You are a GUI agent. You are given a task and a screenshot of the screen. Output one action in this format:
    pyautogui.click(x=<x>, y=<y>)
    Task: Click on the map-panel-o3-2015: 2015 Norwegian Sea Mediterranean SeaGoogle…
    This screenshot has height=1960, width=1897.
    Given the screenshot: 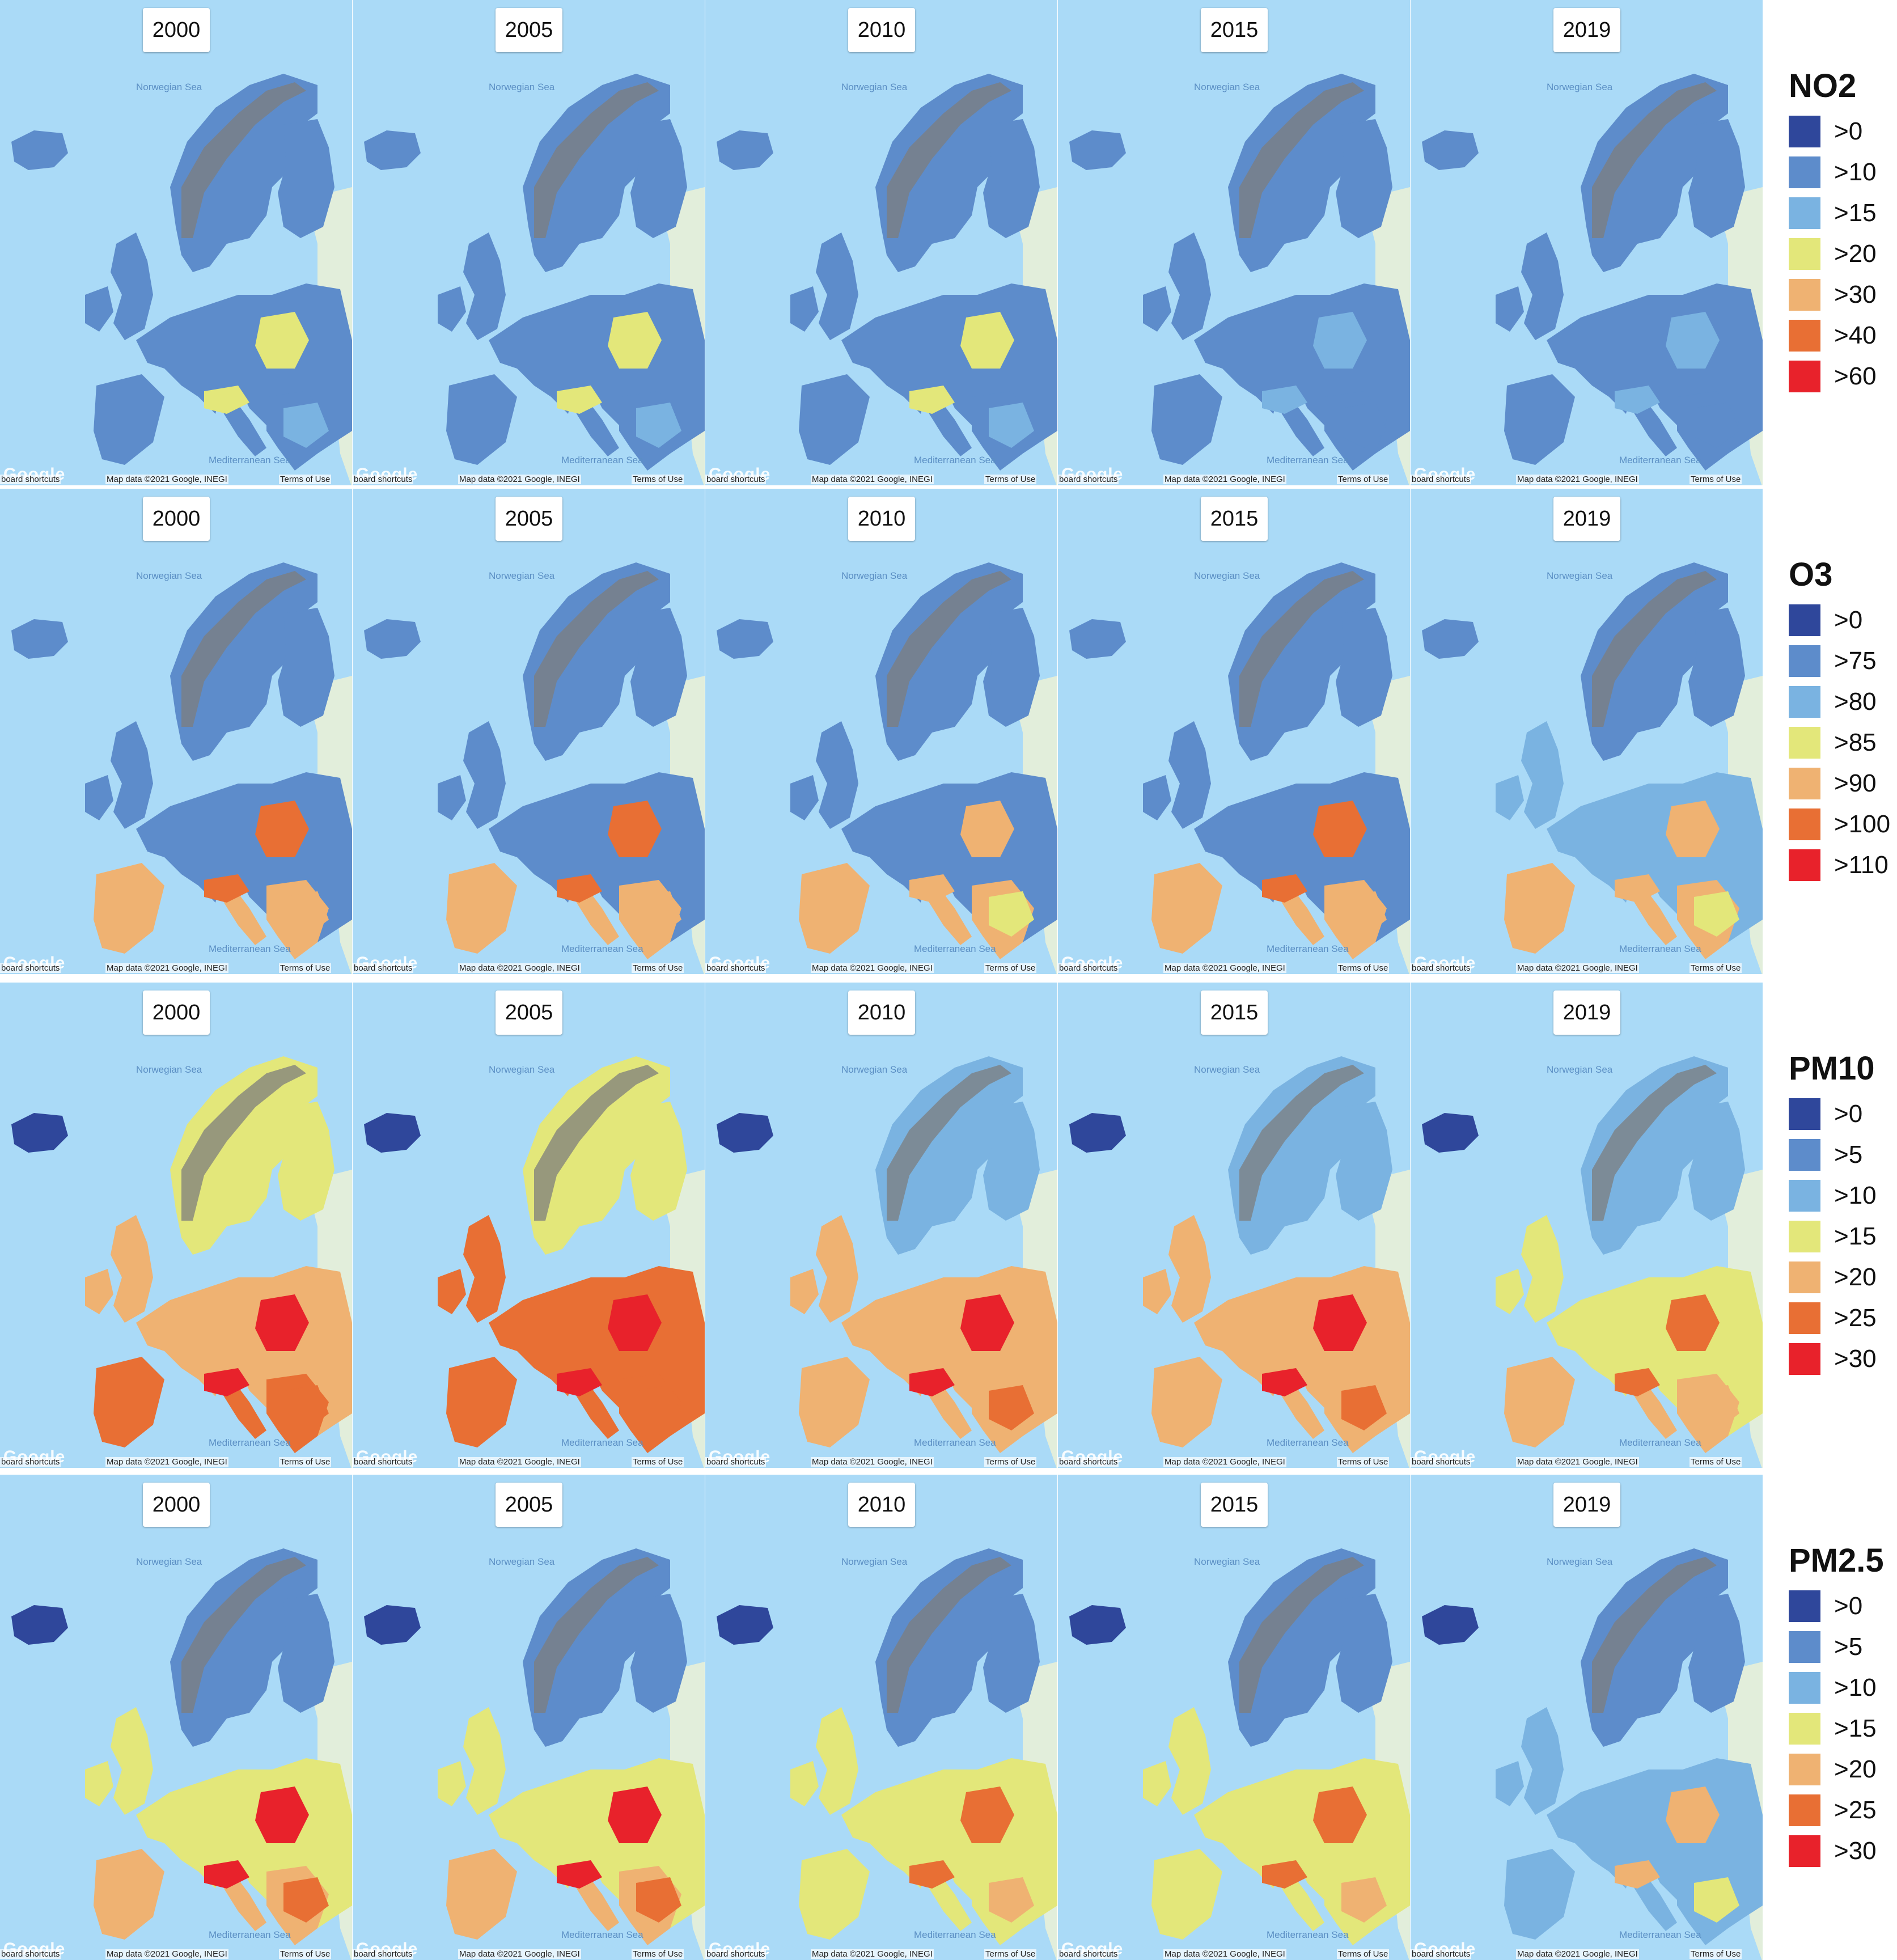 What is the action you would take?
    pyautogui.click(x=1234, y=731)
    